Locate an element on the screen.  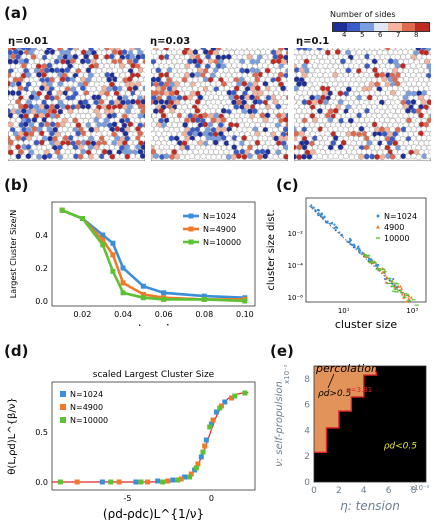
tissue-label-1: η=0.01 is located at coordinates (28, 41).